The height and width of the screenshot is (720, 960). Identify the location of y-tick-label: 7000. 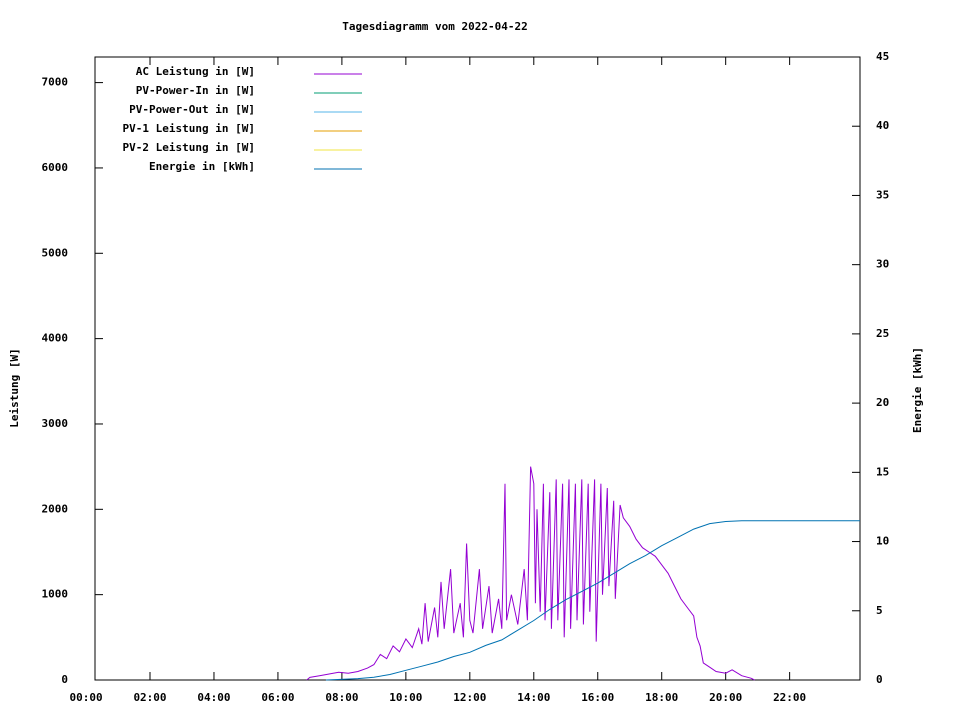
(55, 82).